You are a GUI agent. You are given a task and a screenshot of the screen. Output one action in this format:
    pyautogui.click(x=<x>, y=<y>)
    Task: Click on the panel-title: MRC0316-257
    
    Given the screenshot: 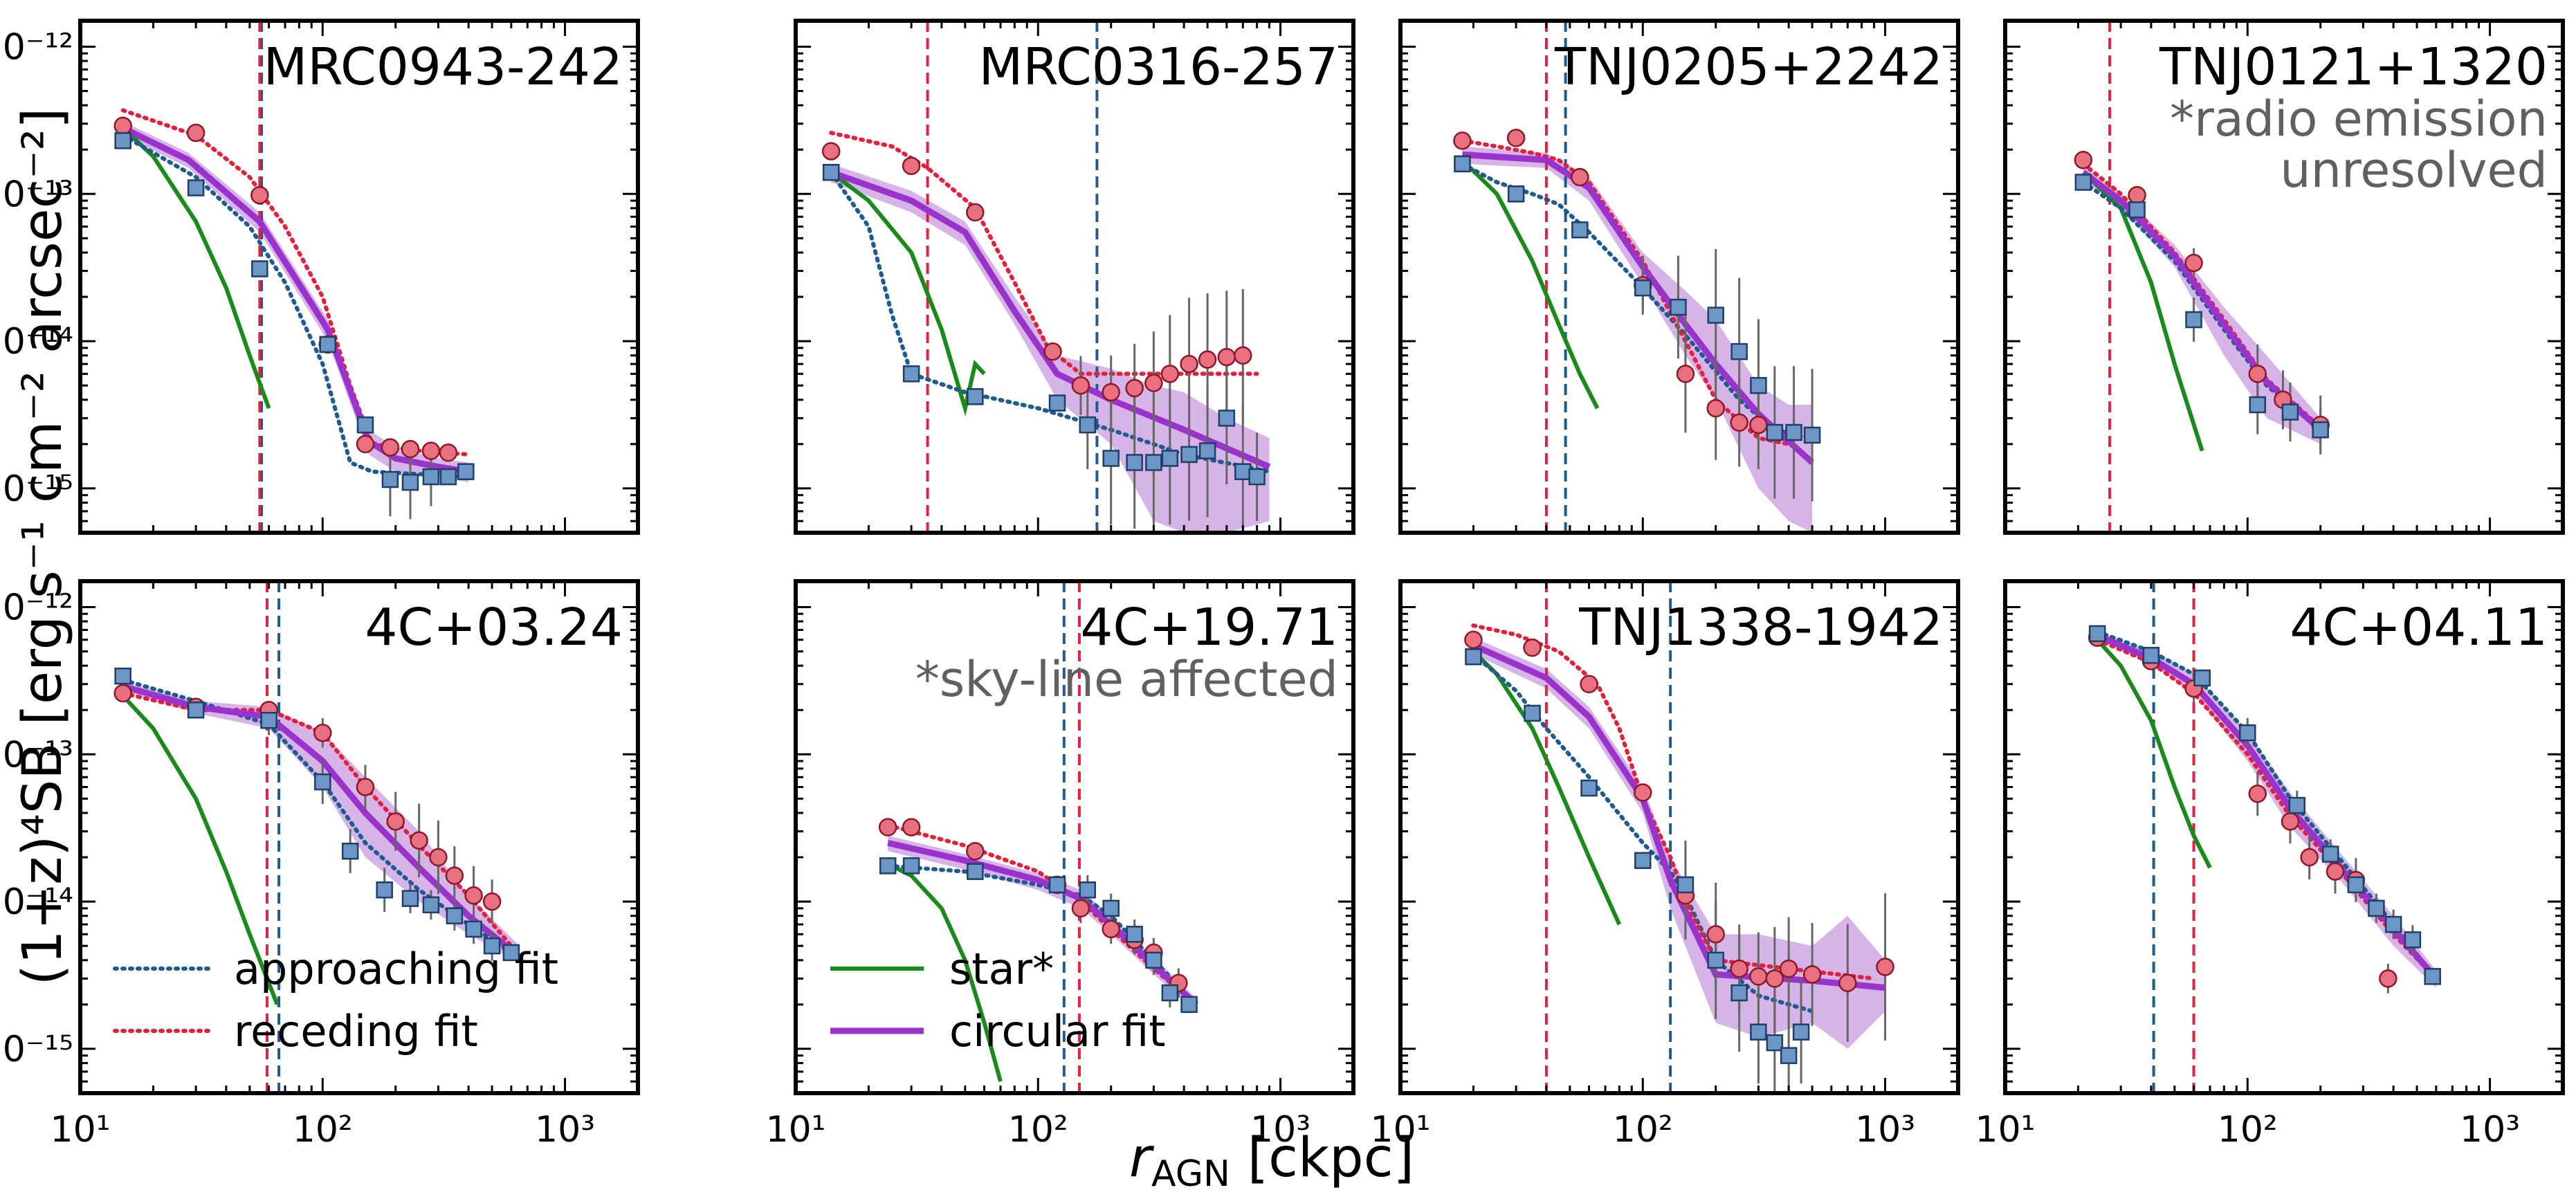 What is the action you would take?
    pyautogui.click(x=1158, y=67)
    